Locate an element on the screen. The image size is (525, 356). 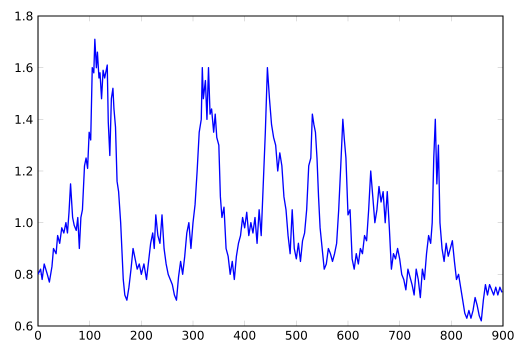
x-tick-label: 600 is located at coordinates (348, 335).